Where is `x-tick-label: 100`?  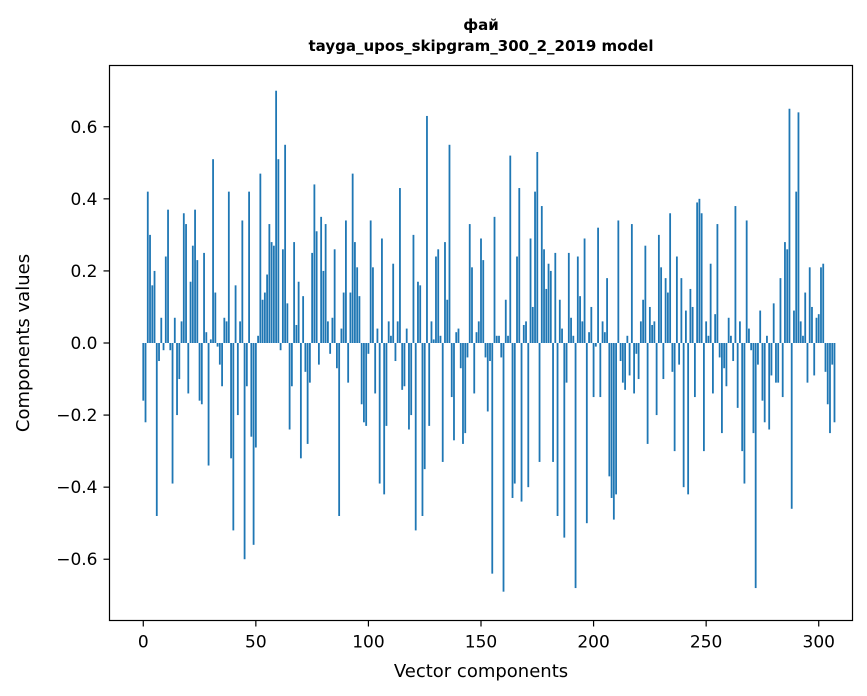 x-tick-label: 100 is located at coordinates (368, 643).